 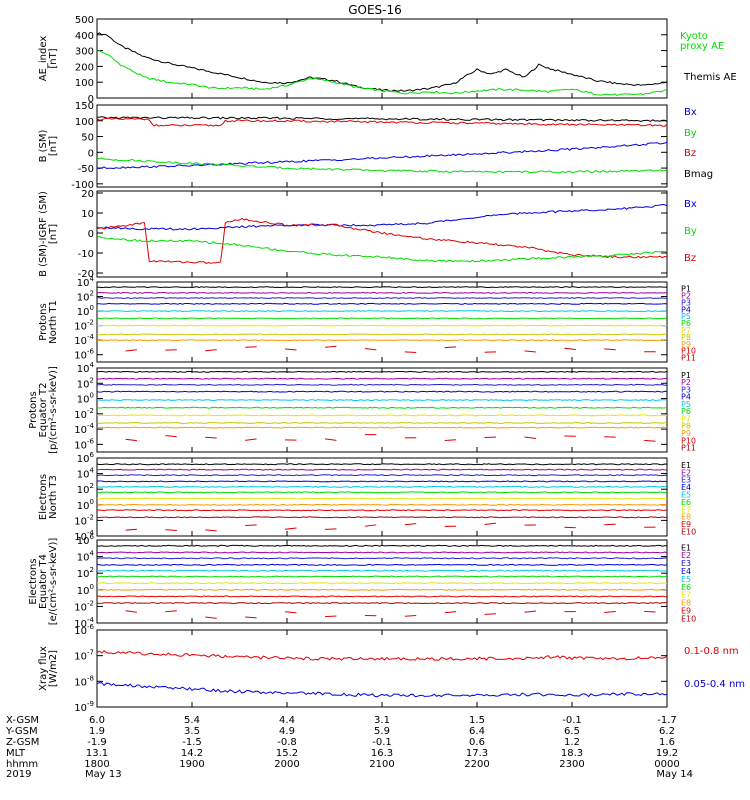 I want to click on legend-entry: P9, so click(x=686, y=433).